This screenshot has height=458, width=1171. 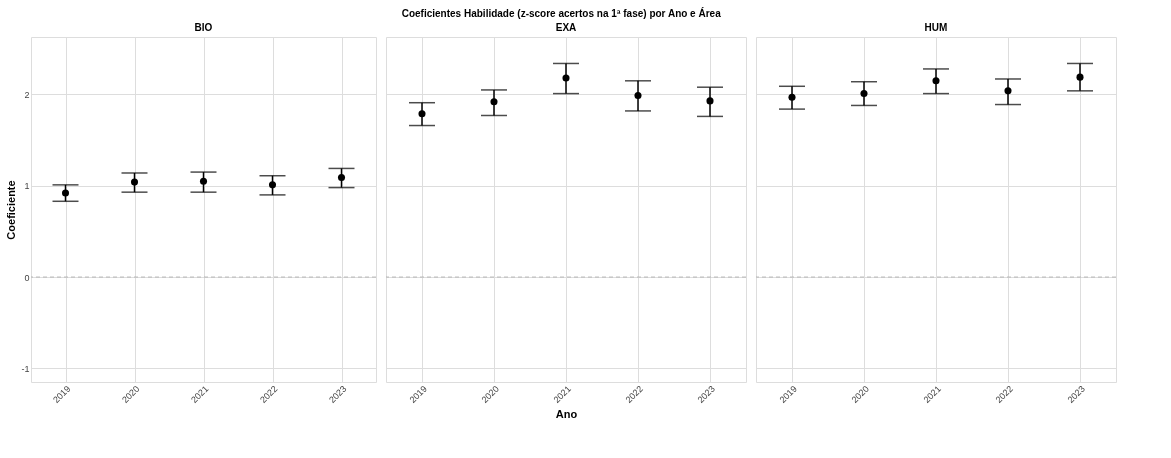 What do you see at coordinates (11, 210) in the screenshot?
I see `y-axis-title: Coeficiente` at bounding box center [11, 210].